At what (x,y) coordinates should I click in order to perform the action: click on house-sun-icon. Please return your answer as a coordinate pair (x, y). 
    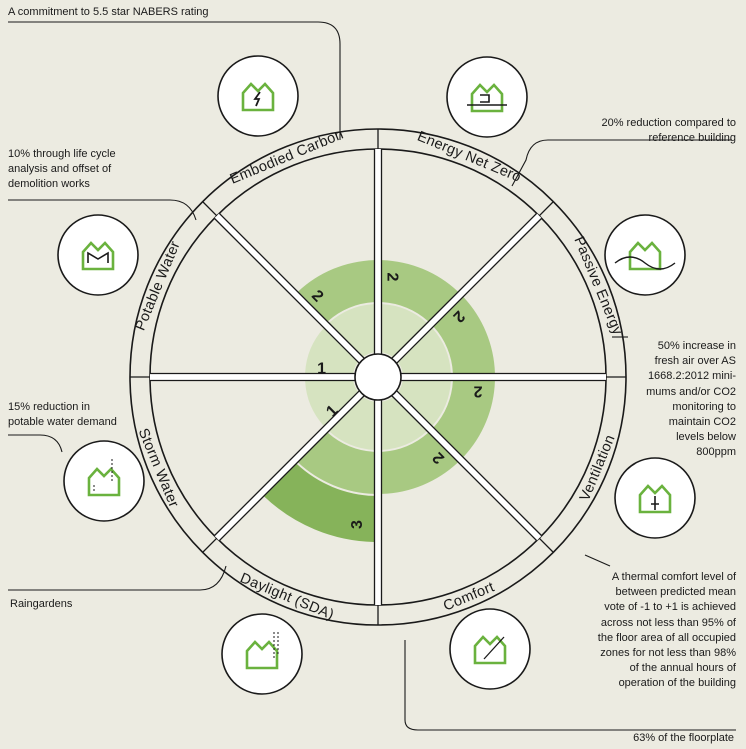
    Looking at the image, I should click on (490, 649).